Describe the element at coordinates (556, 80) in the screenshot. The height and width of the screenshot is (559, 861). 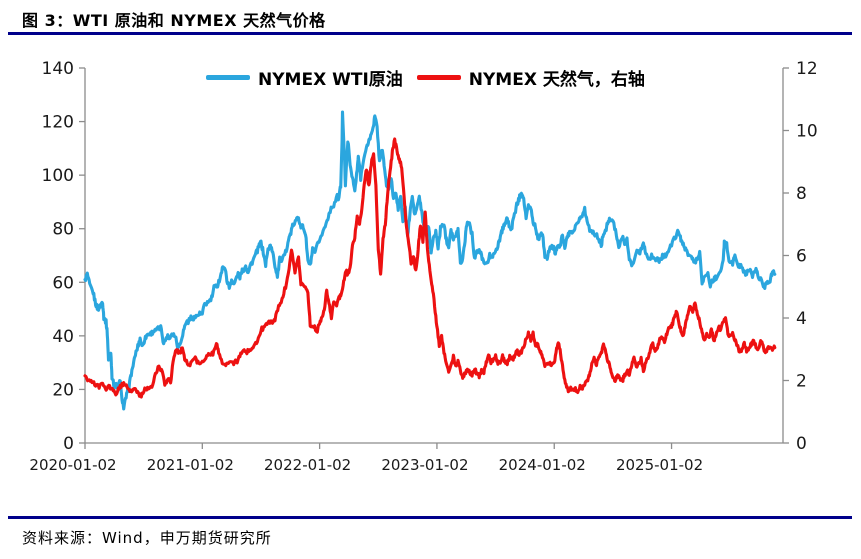
I see `legend-label-gas: NYMEX 天然气，右轴` at that location.